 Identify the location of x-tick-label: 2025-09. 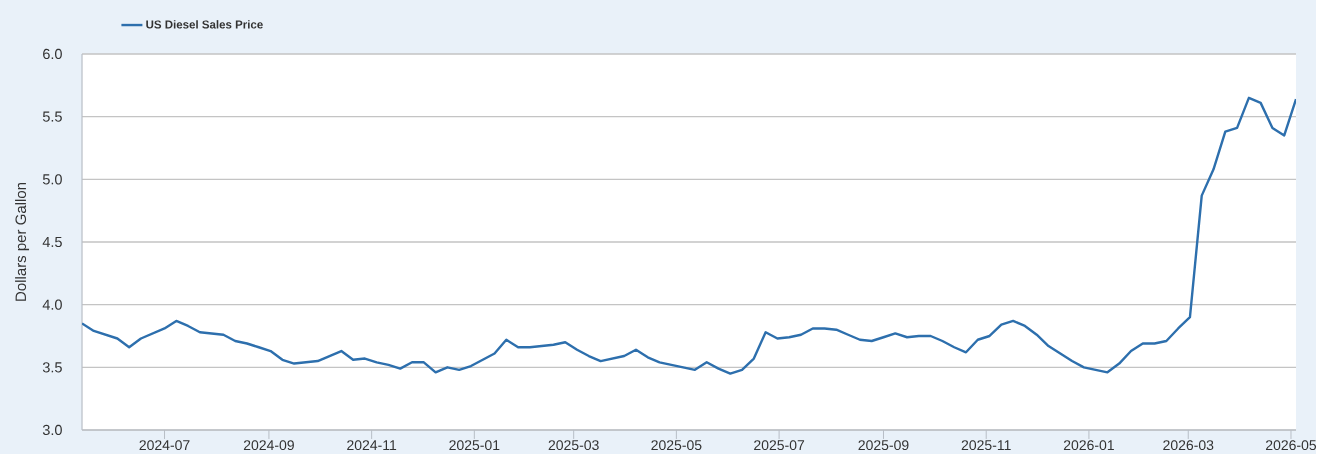
(883, 445).